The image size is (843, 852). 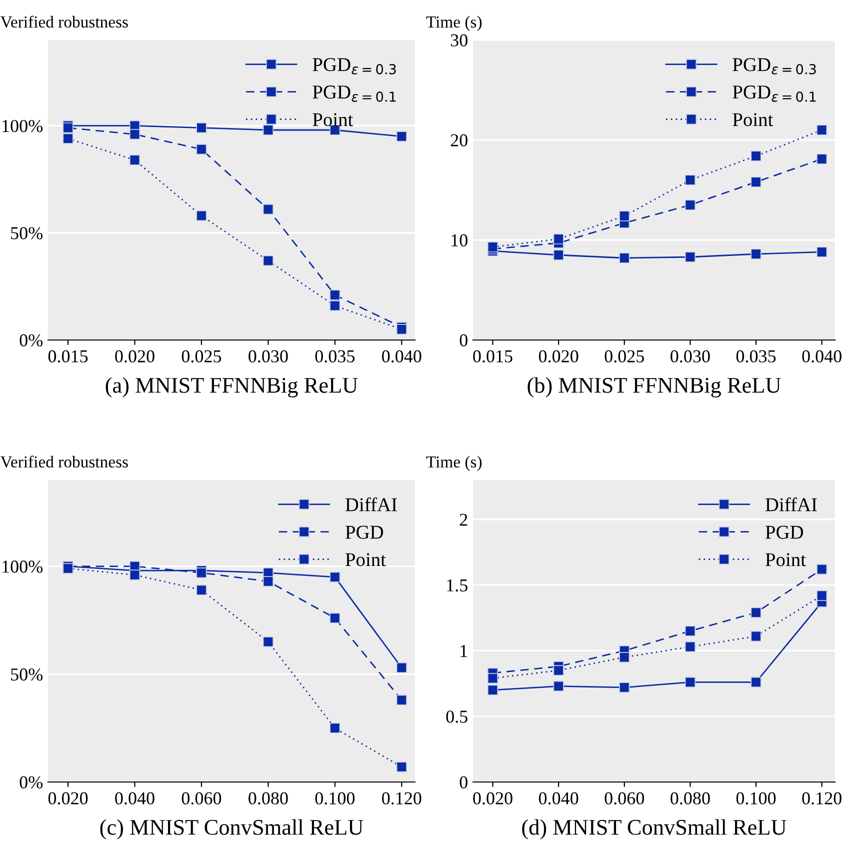 I want to click on x-tick-label: 0.015, so click(x=68, y=356).